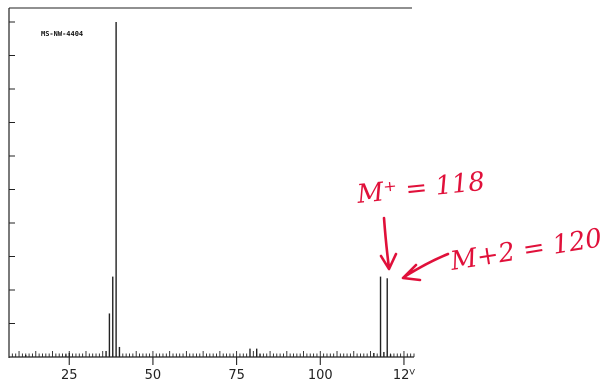  Describe the element at coordinates (69, 375) in the screenshot. I see `x-tick-label: 25` at that location.